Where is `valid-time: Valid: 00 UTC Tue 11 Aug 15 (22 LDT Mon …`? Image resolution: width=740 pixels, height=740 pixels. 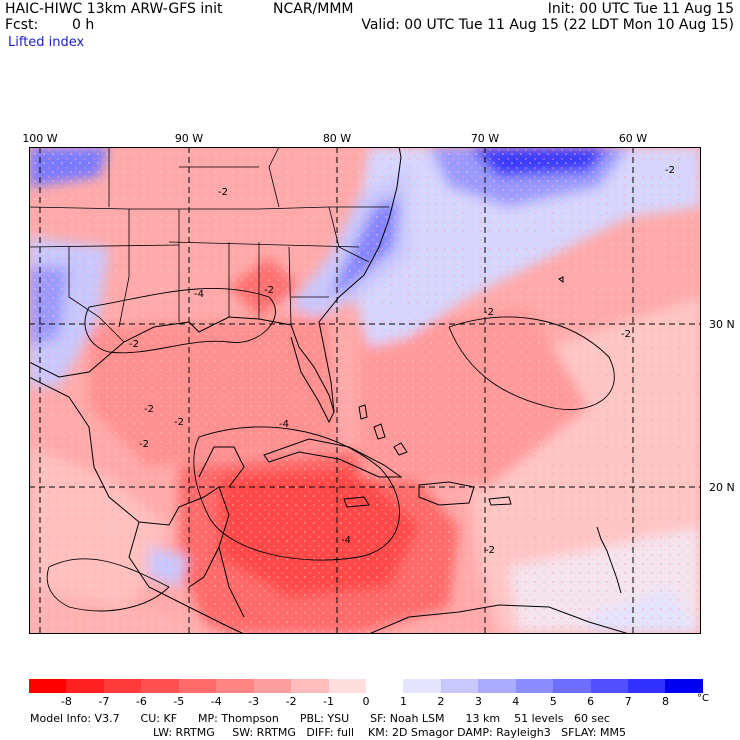 valid-time: Valid: 00 UTC Tue 11 Aug 15 (22 LDT Mon … is located at coordinates (547, 25).